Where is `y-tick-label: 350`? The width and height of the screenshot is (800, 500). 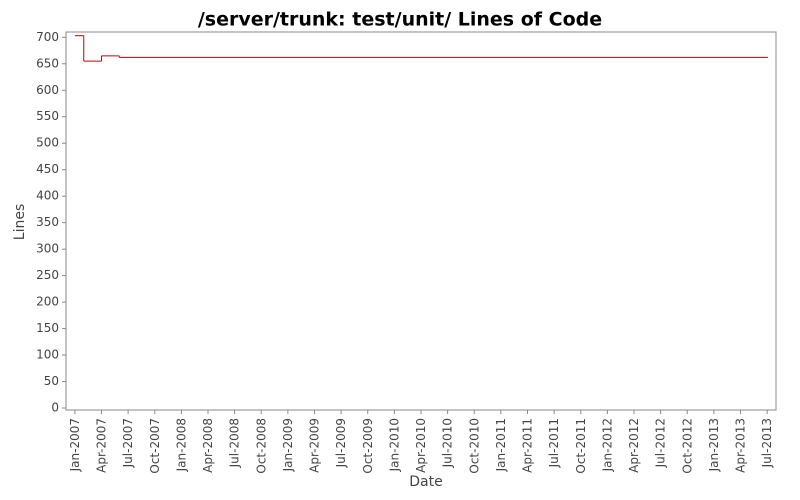 y-tick-label: 350 is located at coordinates (47, 222).